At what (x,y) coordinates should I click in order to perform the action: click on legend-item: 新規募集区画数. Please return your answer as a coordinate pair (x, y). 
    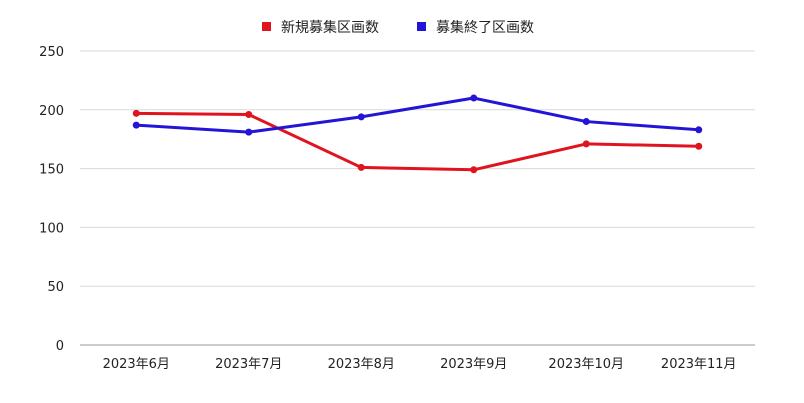
    Looking at the image, I should click on (320, 27).